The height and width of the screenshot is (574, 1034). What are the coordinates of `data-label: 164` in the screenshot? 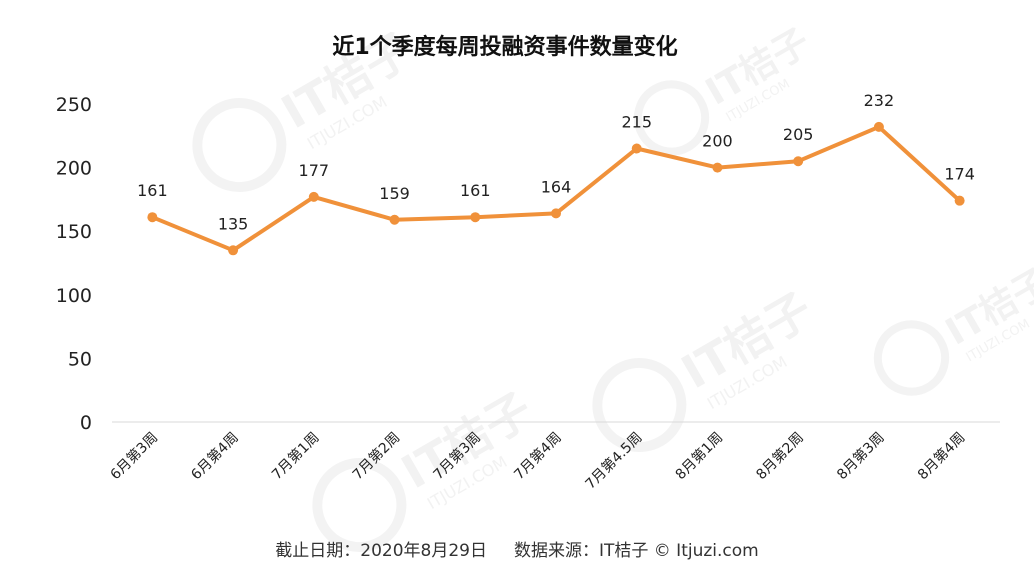 It's located at (556, 186).